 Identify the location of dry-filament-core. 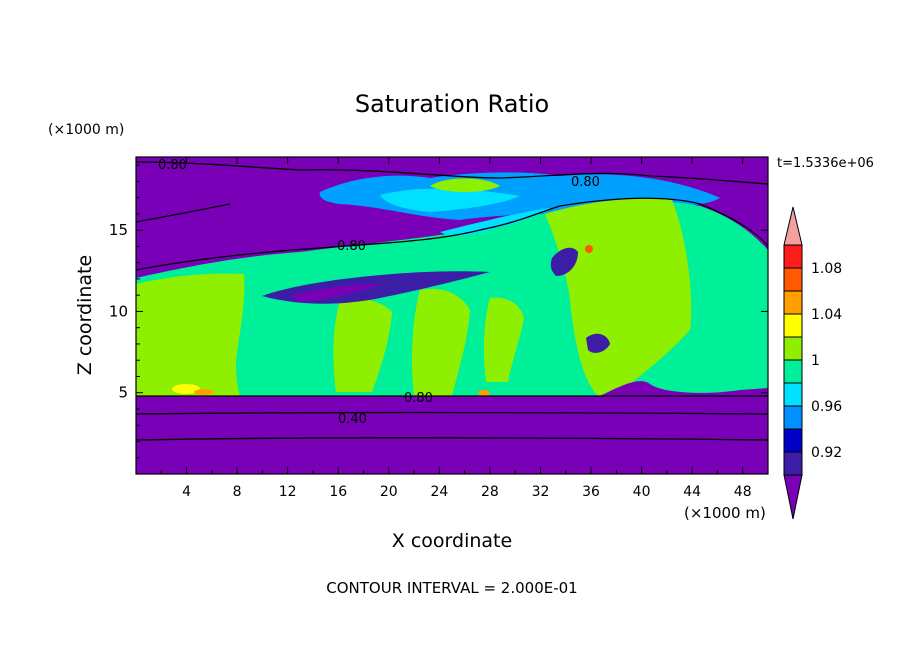
(335, 293).